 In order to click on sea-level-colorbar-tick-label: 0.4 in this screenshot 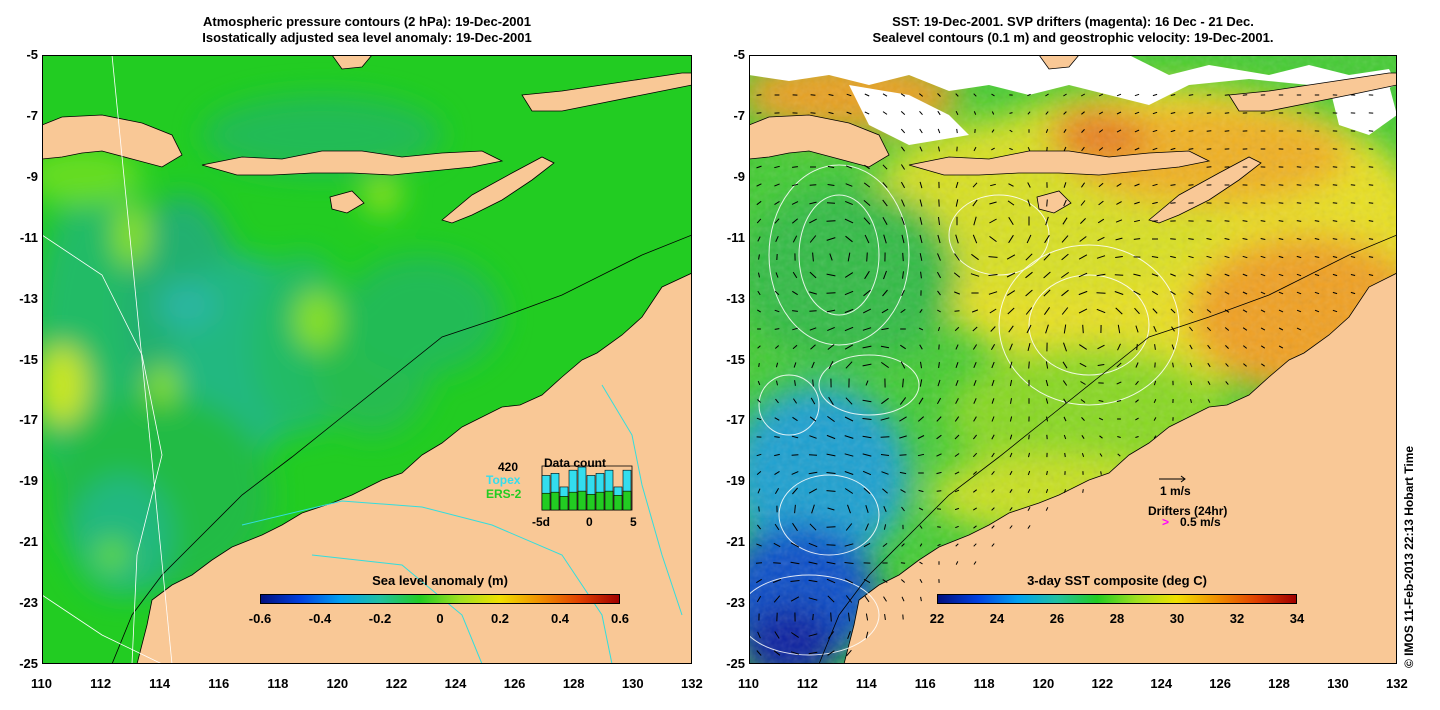, I will do `click(560, 618)`.